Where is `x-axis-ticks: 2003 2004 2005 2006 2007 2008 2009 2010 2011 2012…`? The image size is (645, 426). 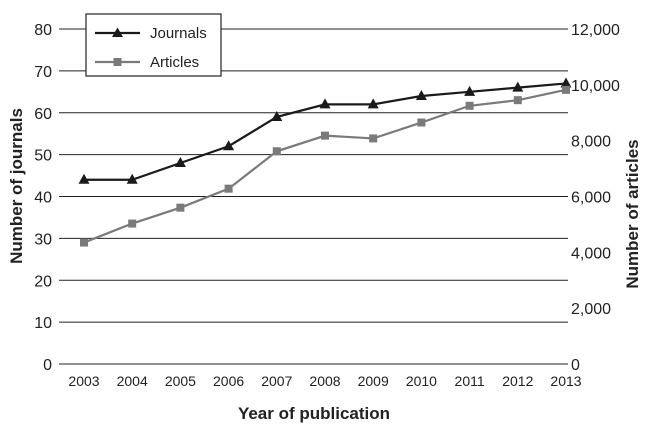 x-axis-ticks: 2003 2004 2005 2006 2007 2008 2009 2010 2011 2012… is located at coordinates (324, 381).